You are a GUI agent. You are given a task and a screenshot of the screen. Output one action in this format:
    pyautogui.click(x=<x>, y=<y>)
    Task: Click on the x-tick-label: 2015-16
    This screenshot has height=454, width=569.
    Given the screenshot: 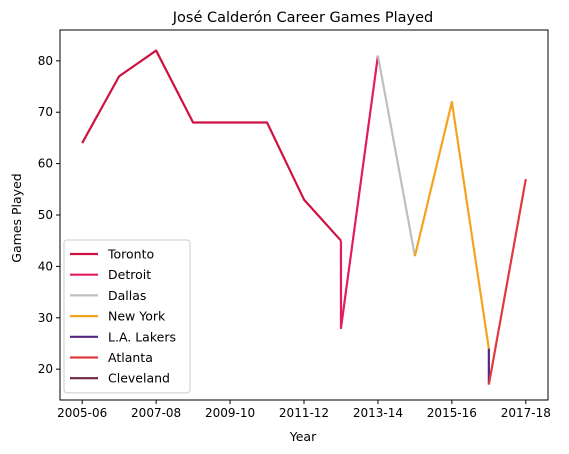 What is the action you would take?
    pyautogui.click(x=452, y=413)
    